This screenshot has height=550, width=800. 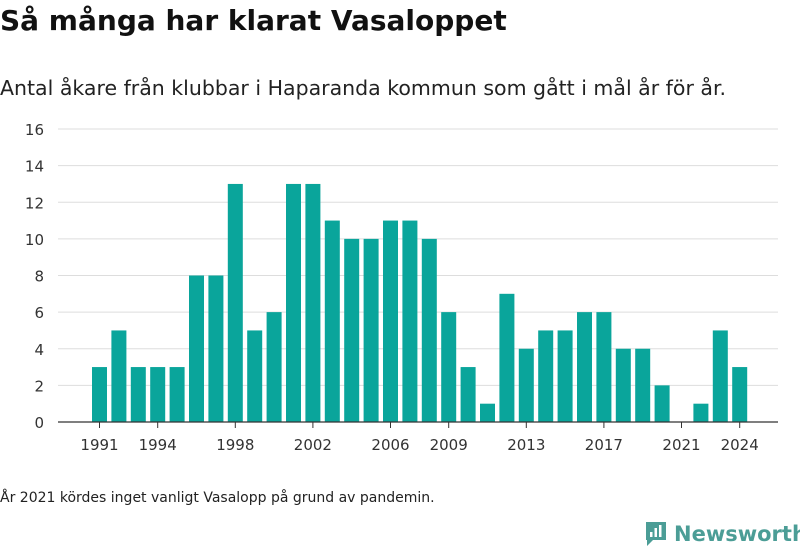 What do you see at coordinates (565, 376) in the screenshot?
I see `bar-2015` at bounding box center [565, 376].